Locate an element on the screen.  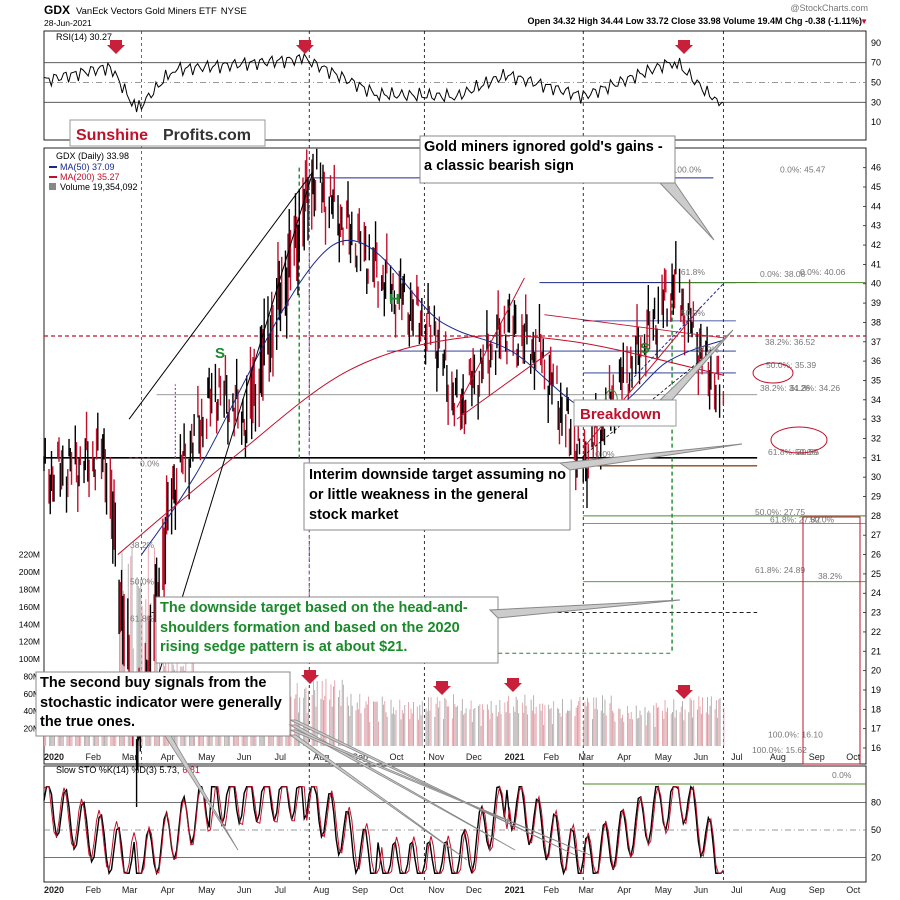
volume-tick-label: 80M is located at coordinates (31, 676).